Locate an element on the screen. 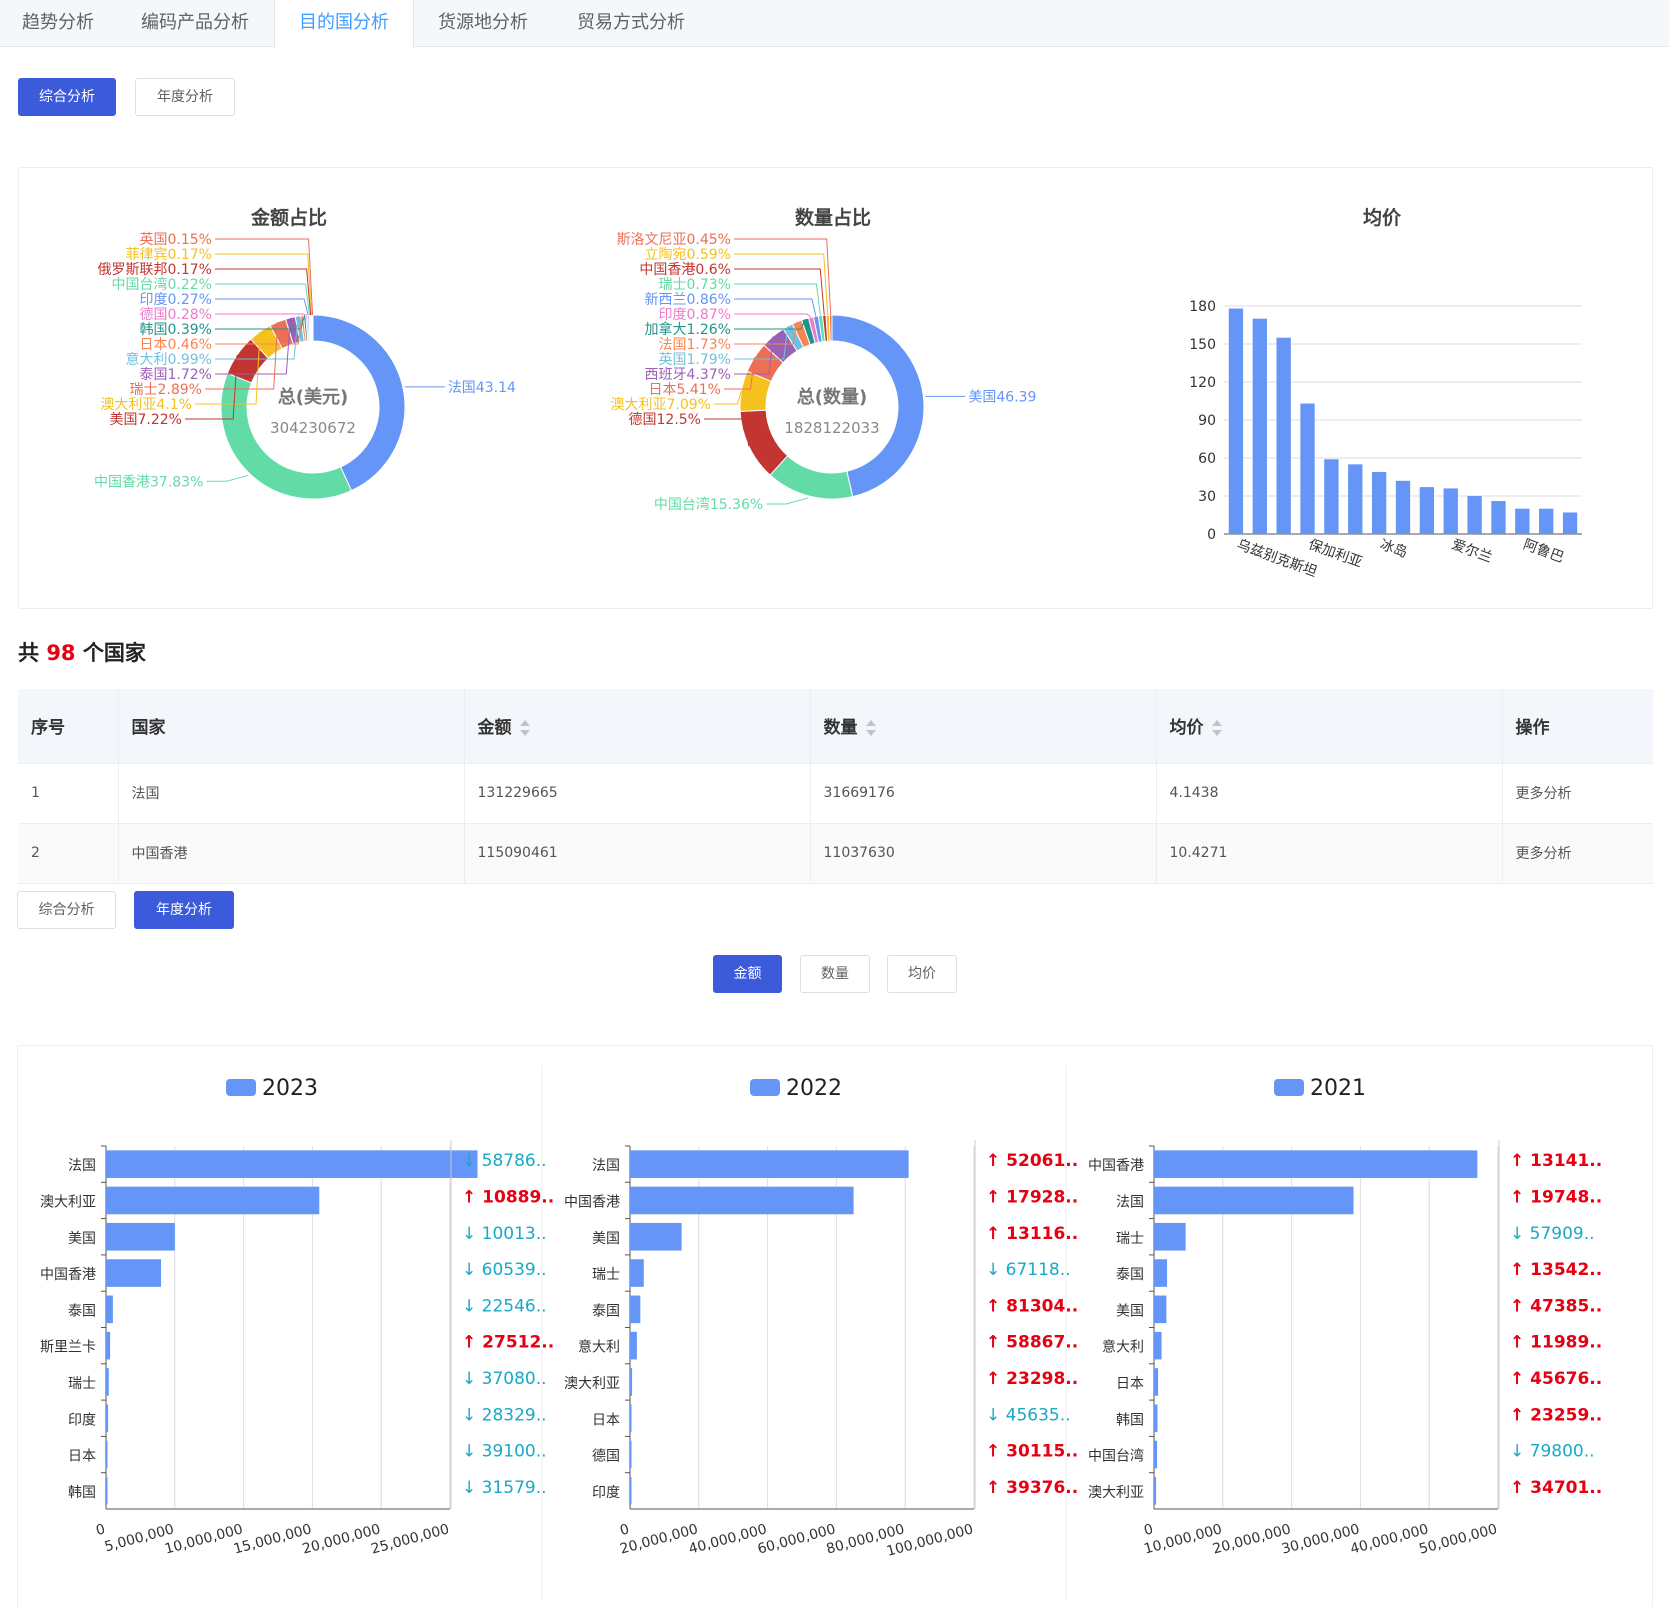 The width and height of the screenshot is (1669, 1607). pie-label: 瑞士0.73% is located at coordinates (695, 285).